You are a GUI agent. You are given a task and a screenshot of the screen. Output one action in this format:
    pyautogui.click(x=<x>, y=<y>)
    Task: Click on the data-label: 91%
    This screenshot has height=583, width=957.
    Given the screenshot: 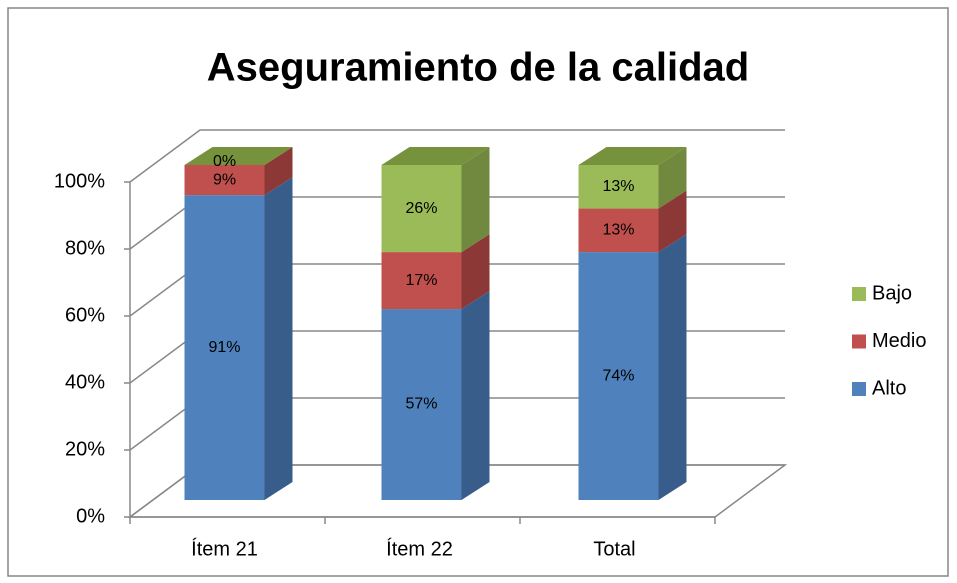 What is the action you would take?
    pyautogui.click(x=224, y=347)
    